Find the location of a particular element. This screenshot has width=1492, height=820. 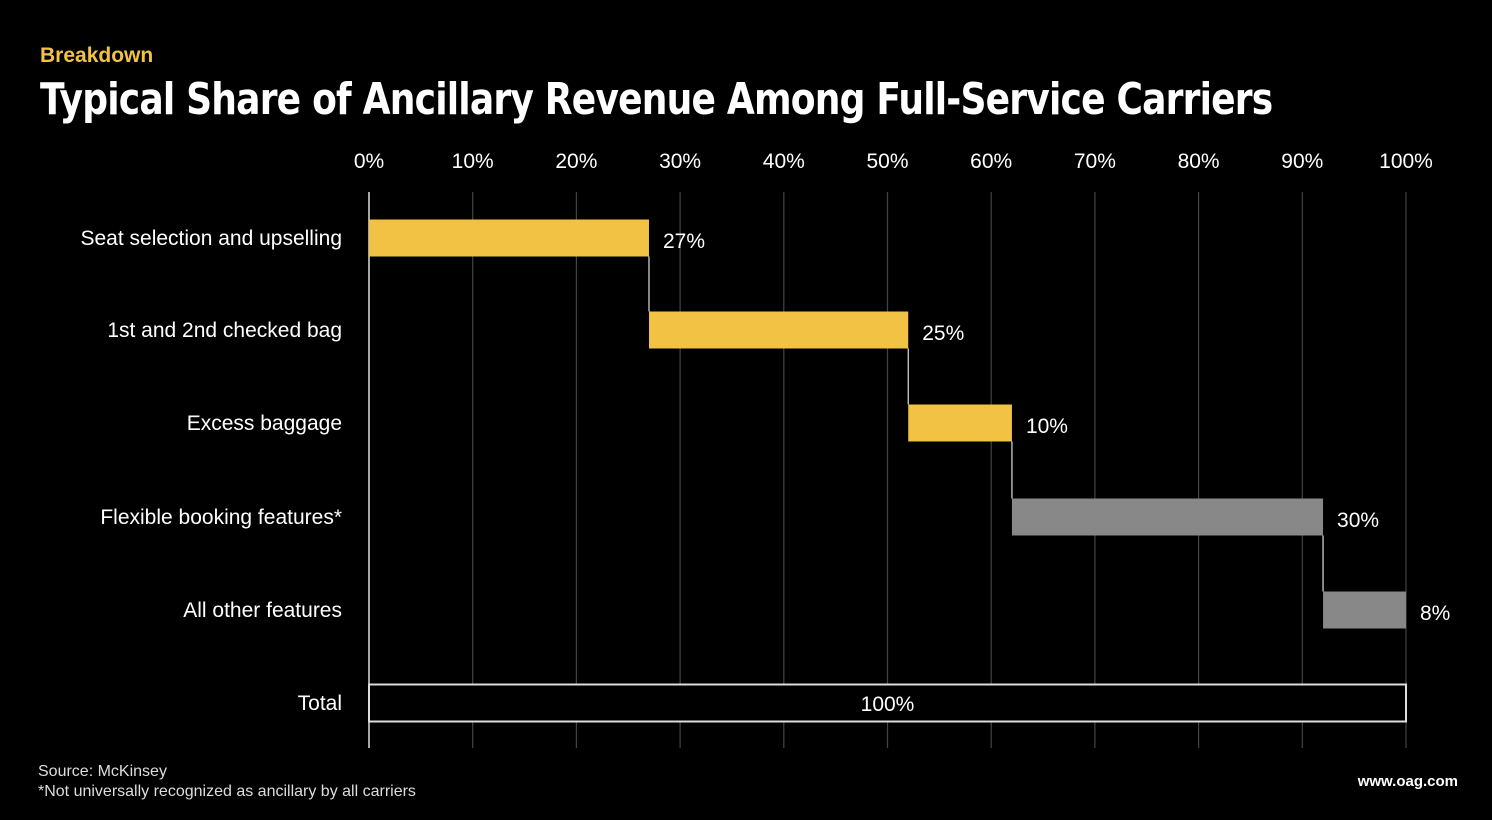

x-tick-label: 10% is located at coordinates (473, 161).